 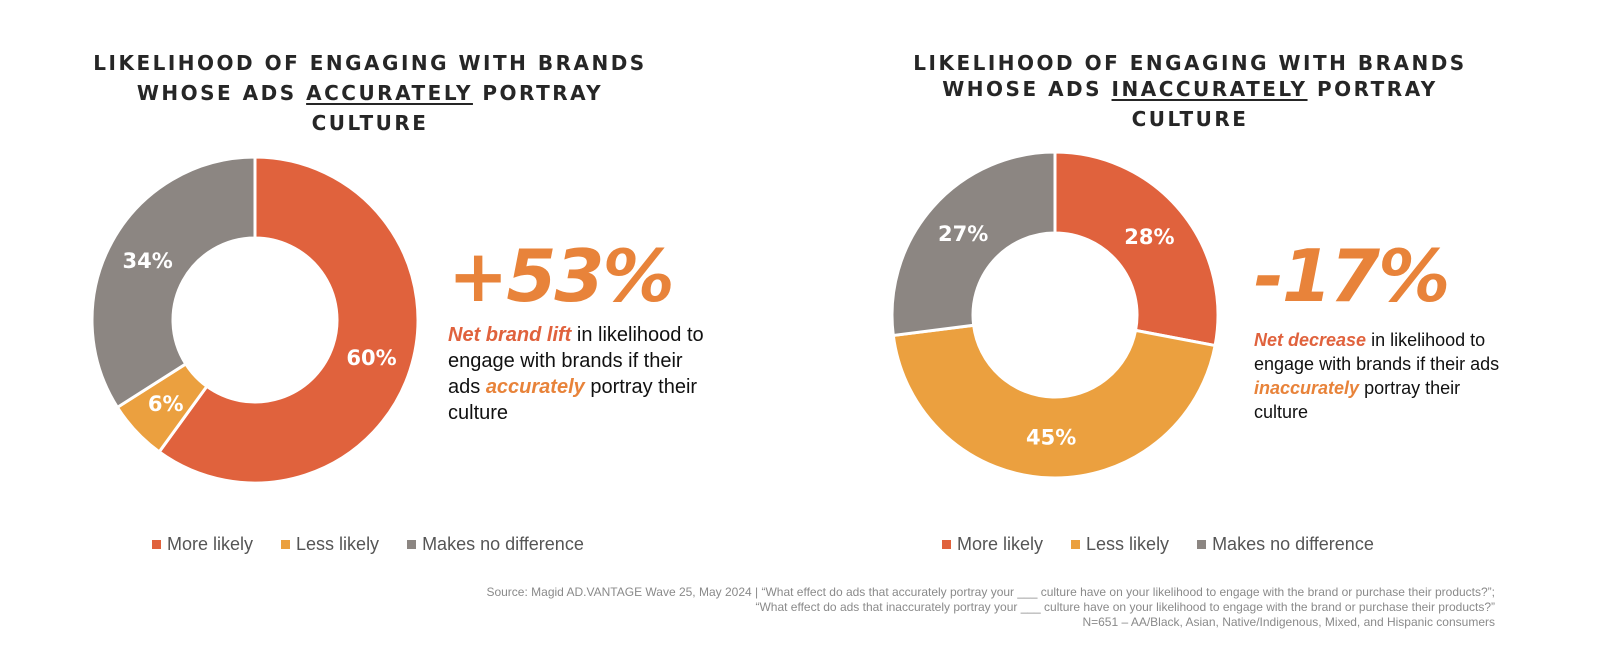 I want to click on data-label: 60%, so click(x=371, y=358).